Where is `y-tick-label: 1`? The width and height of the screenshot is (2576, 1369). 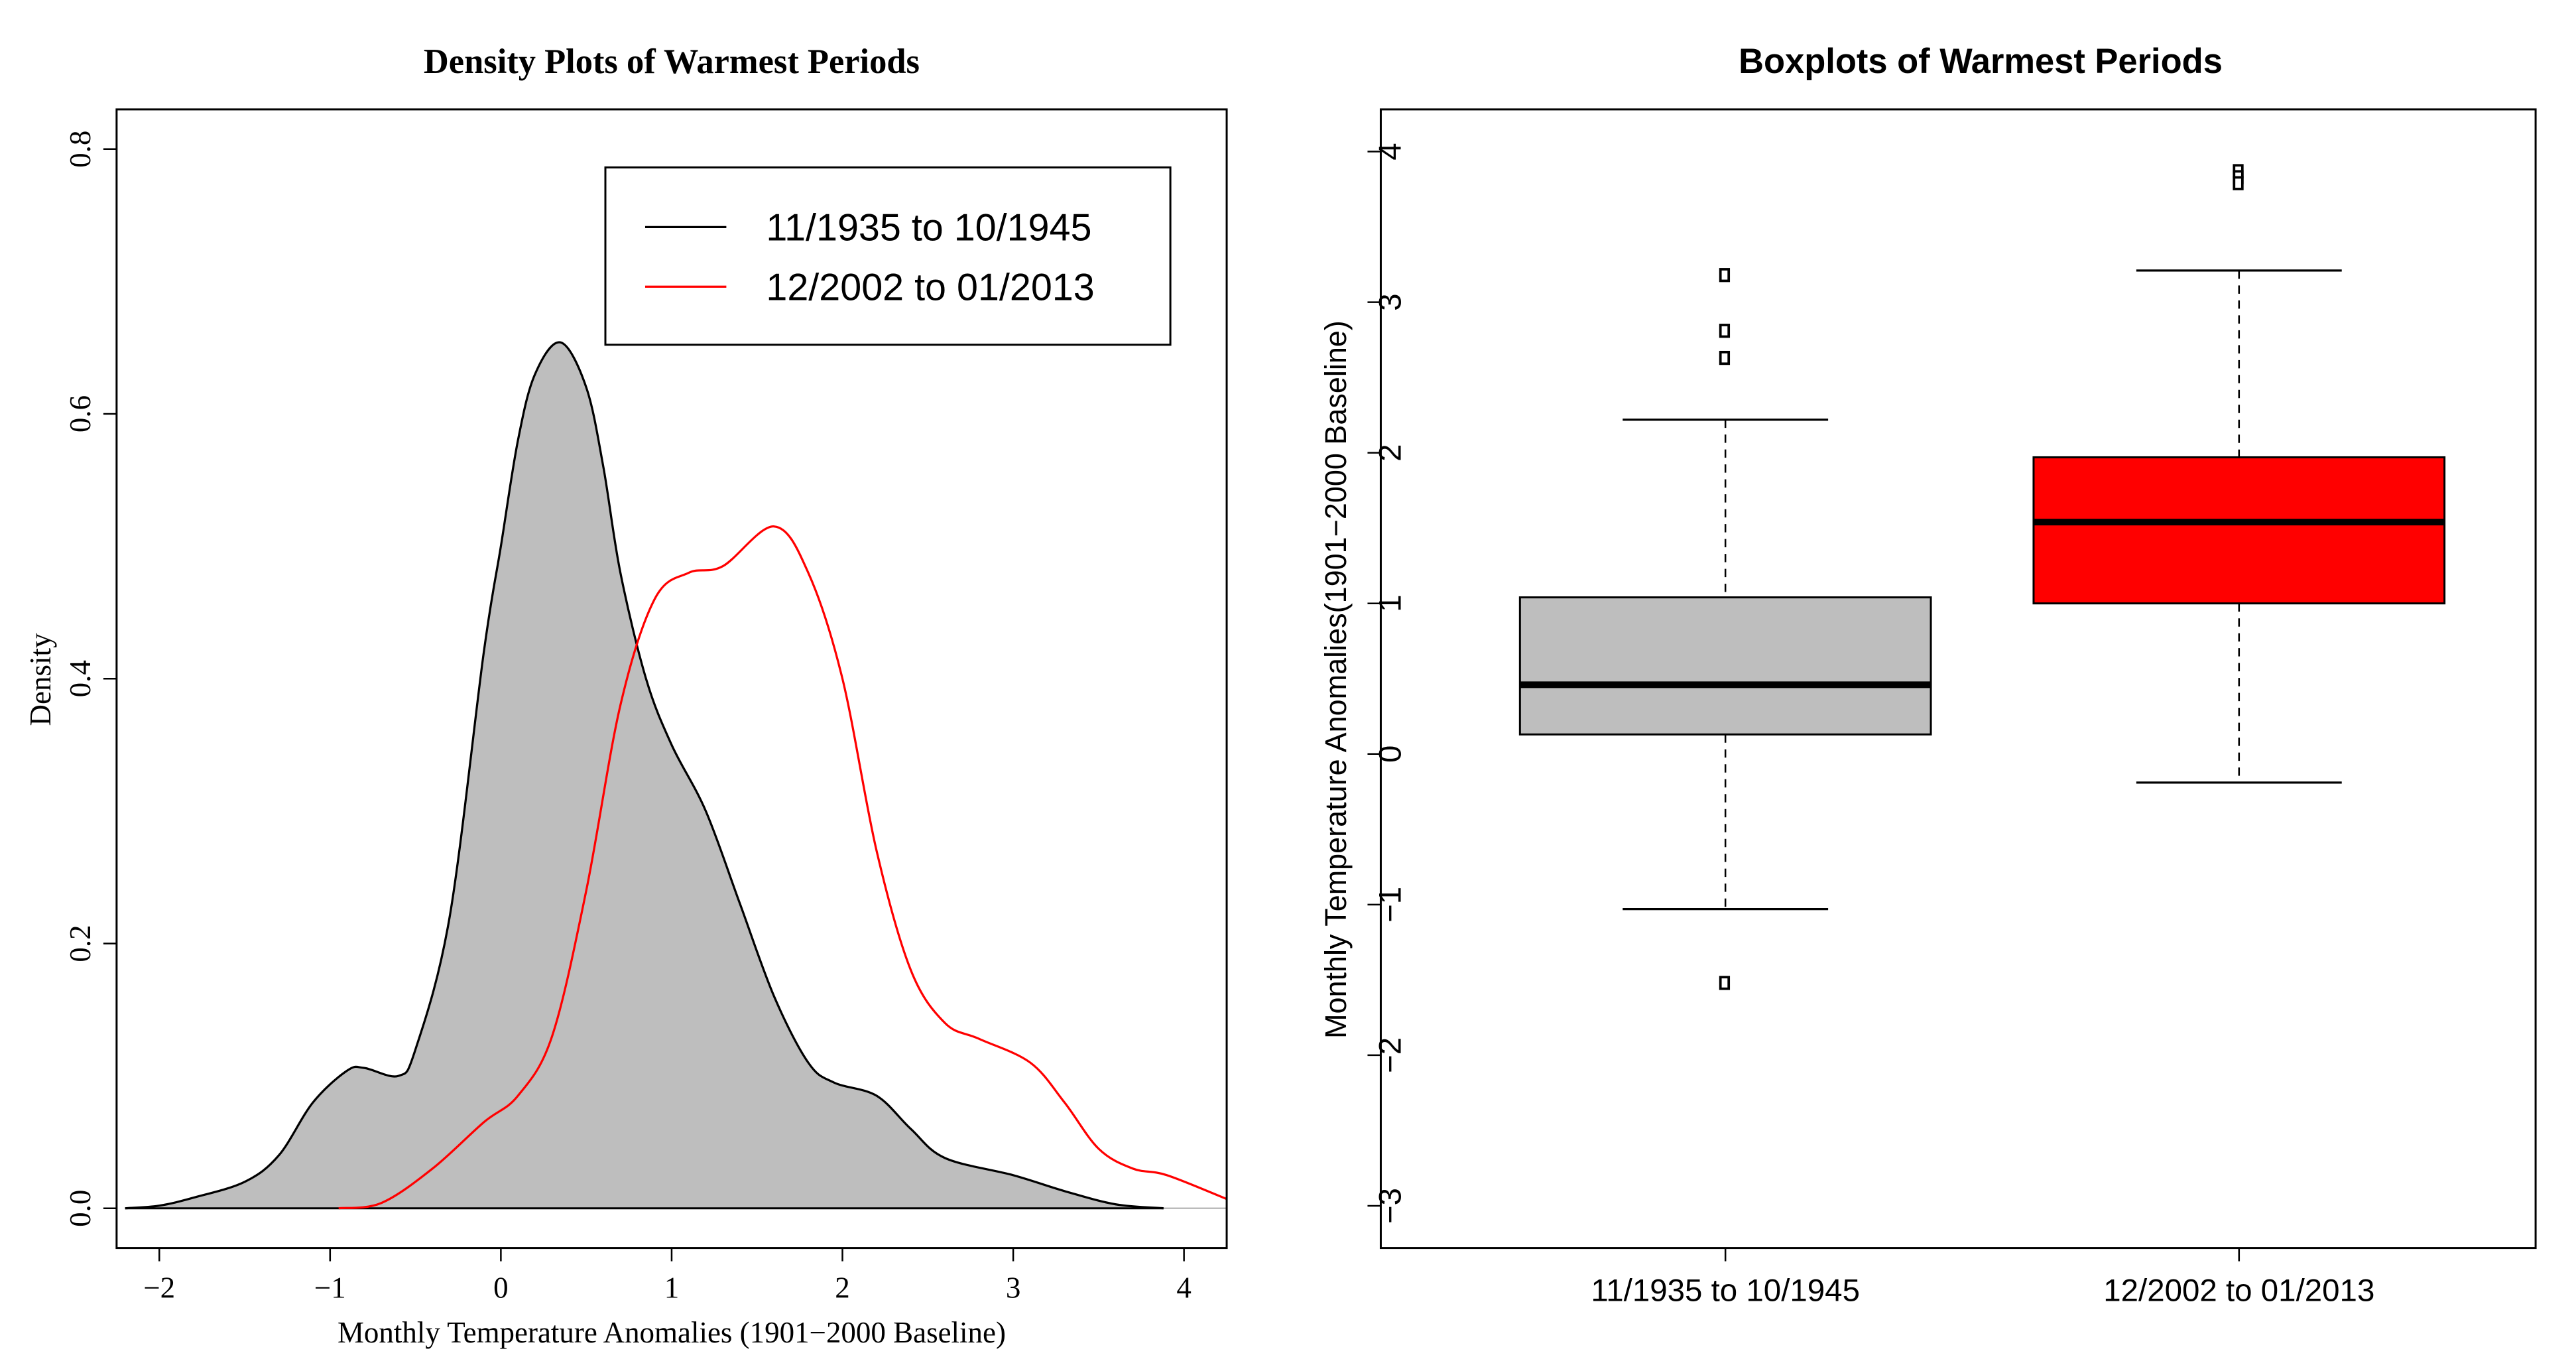
y-tick-label: 1 is located at coordinates (1390, 603).